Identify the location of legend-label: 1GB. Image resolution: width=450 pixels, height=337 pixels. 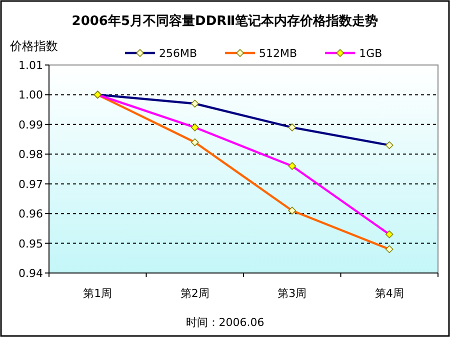
(370, 53).